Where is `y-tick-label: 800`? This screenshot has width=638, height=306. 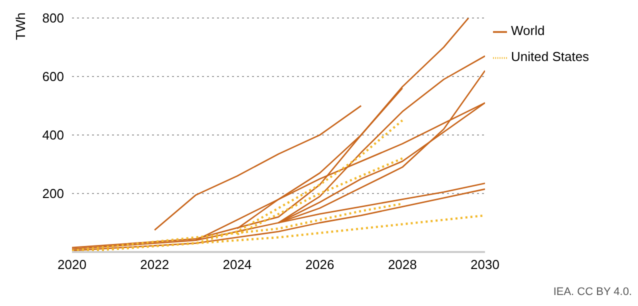
y-tick-label: 800 is located at coordinates (53, 18).